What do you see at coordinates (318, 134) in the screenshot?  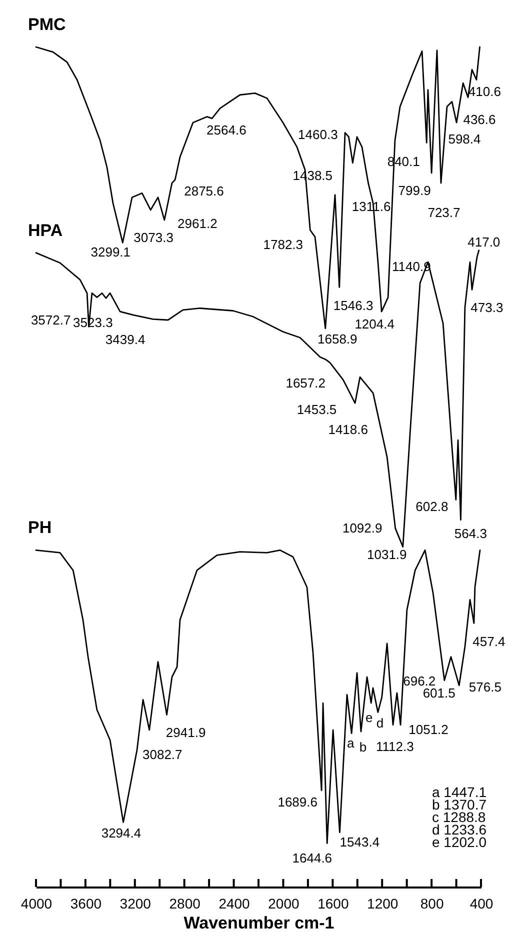 I see `annotation: 1460.3` at bounding box center [318, 134].